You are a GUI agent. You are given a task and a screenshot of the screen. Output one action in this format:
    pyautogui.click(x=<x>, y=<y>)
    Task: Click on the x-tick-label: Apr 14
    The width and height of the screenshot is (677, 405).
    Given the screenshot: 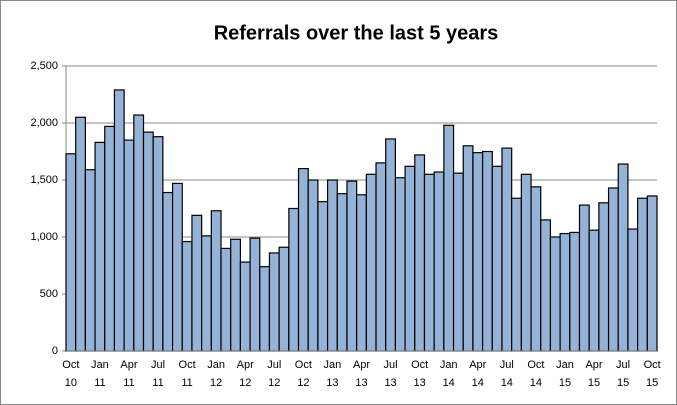 What is the action you would take?
    pyautogui.click(x=478, y=374)
    